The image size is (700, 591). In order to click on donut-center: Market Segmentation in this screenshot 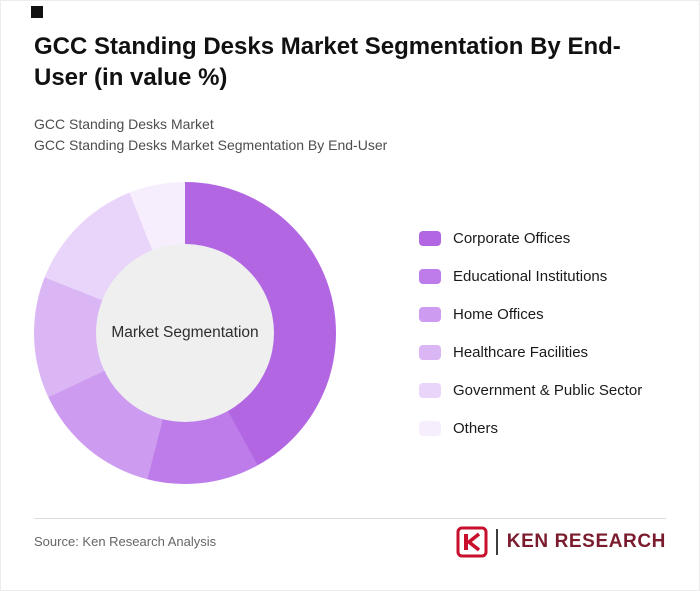, I will do `click(185, 333)`.